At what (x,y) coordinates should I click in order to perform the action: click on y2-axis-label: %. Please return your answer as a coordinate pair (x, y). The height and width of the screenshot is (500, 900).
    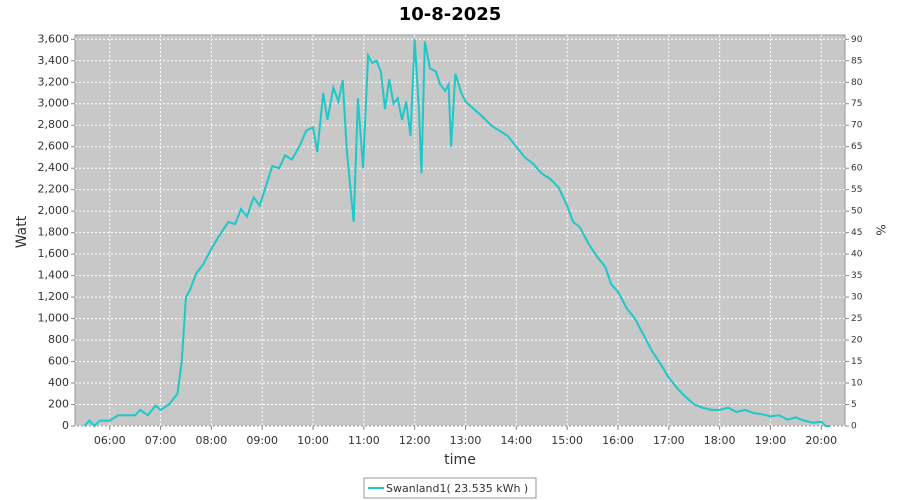
    Looking at the image, I should click on (881, 229).